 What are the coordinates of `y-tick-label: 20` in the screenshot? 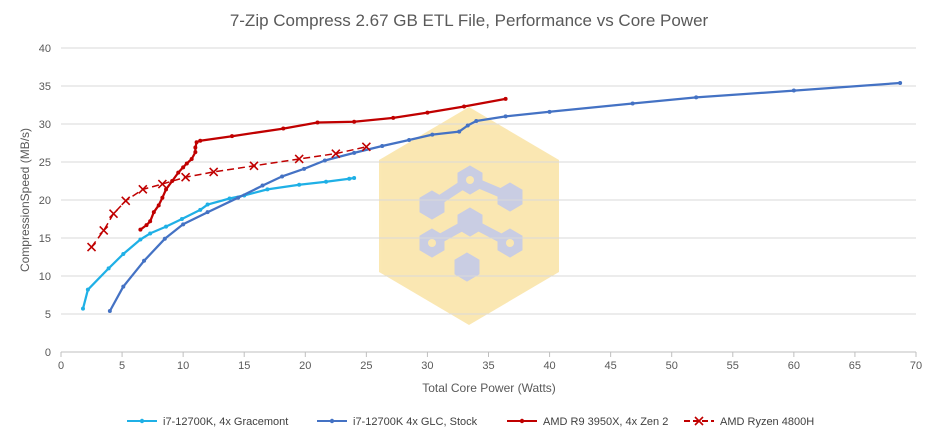 It's located at (45, 201).